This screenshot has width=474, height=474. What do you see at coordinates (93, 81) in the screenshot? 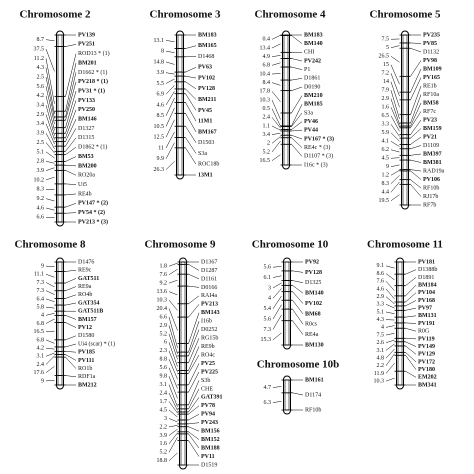
I see `marker-label: PV218 * (1)` at bounding box center [93, 81].